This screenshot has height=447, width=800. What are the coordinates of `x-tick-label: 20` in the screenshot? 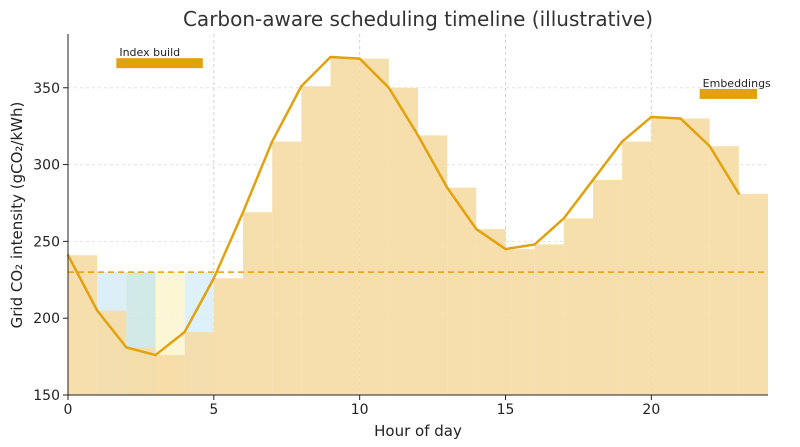 It's located at (651, 410).